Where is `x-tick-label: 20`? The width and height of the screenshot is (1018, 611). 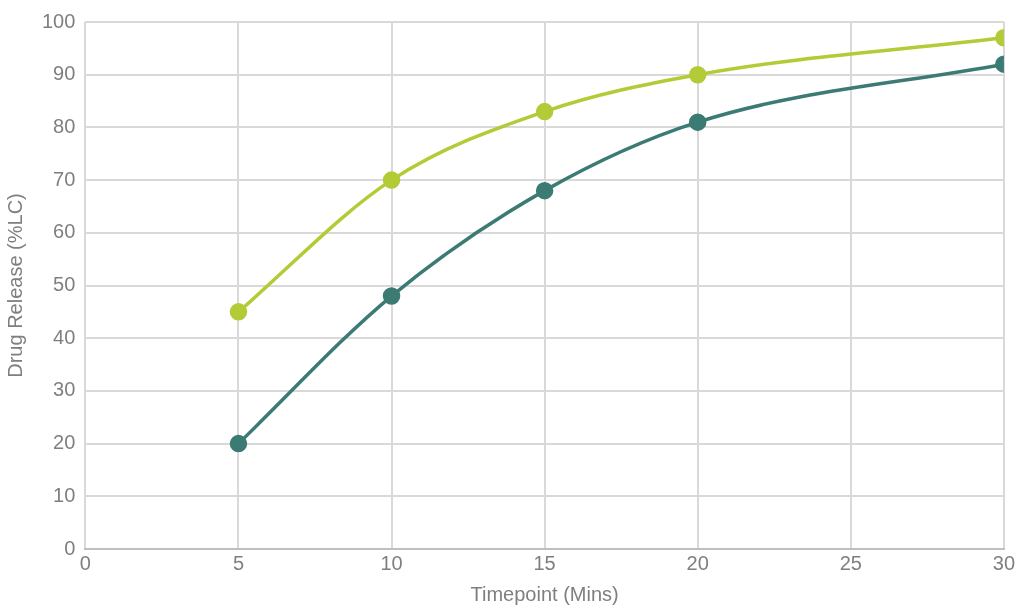 x-tick-label: 20 is located at coordinates (697, 562).